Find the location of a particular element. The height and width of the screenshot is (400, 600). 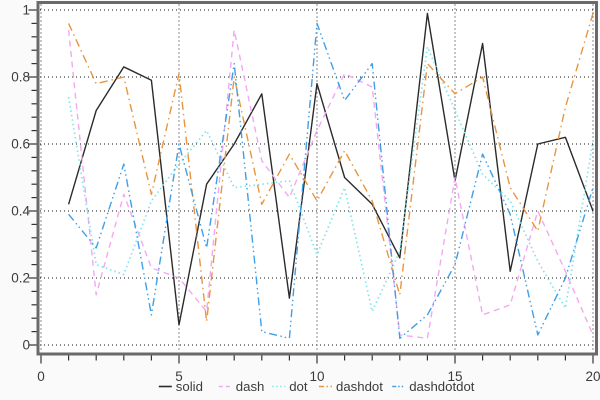

legend-label-dot: dot is located at coordinates (298, 386).